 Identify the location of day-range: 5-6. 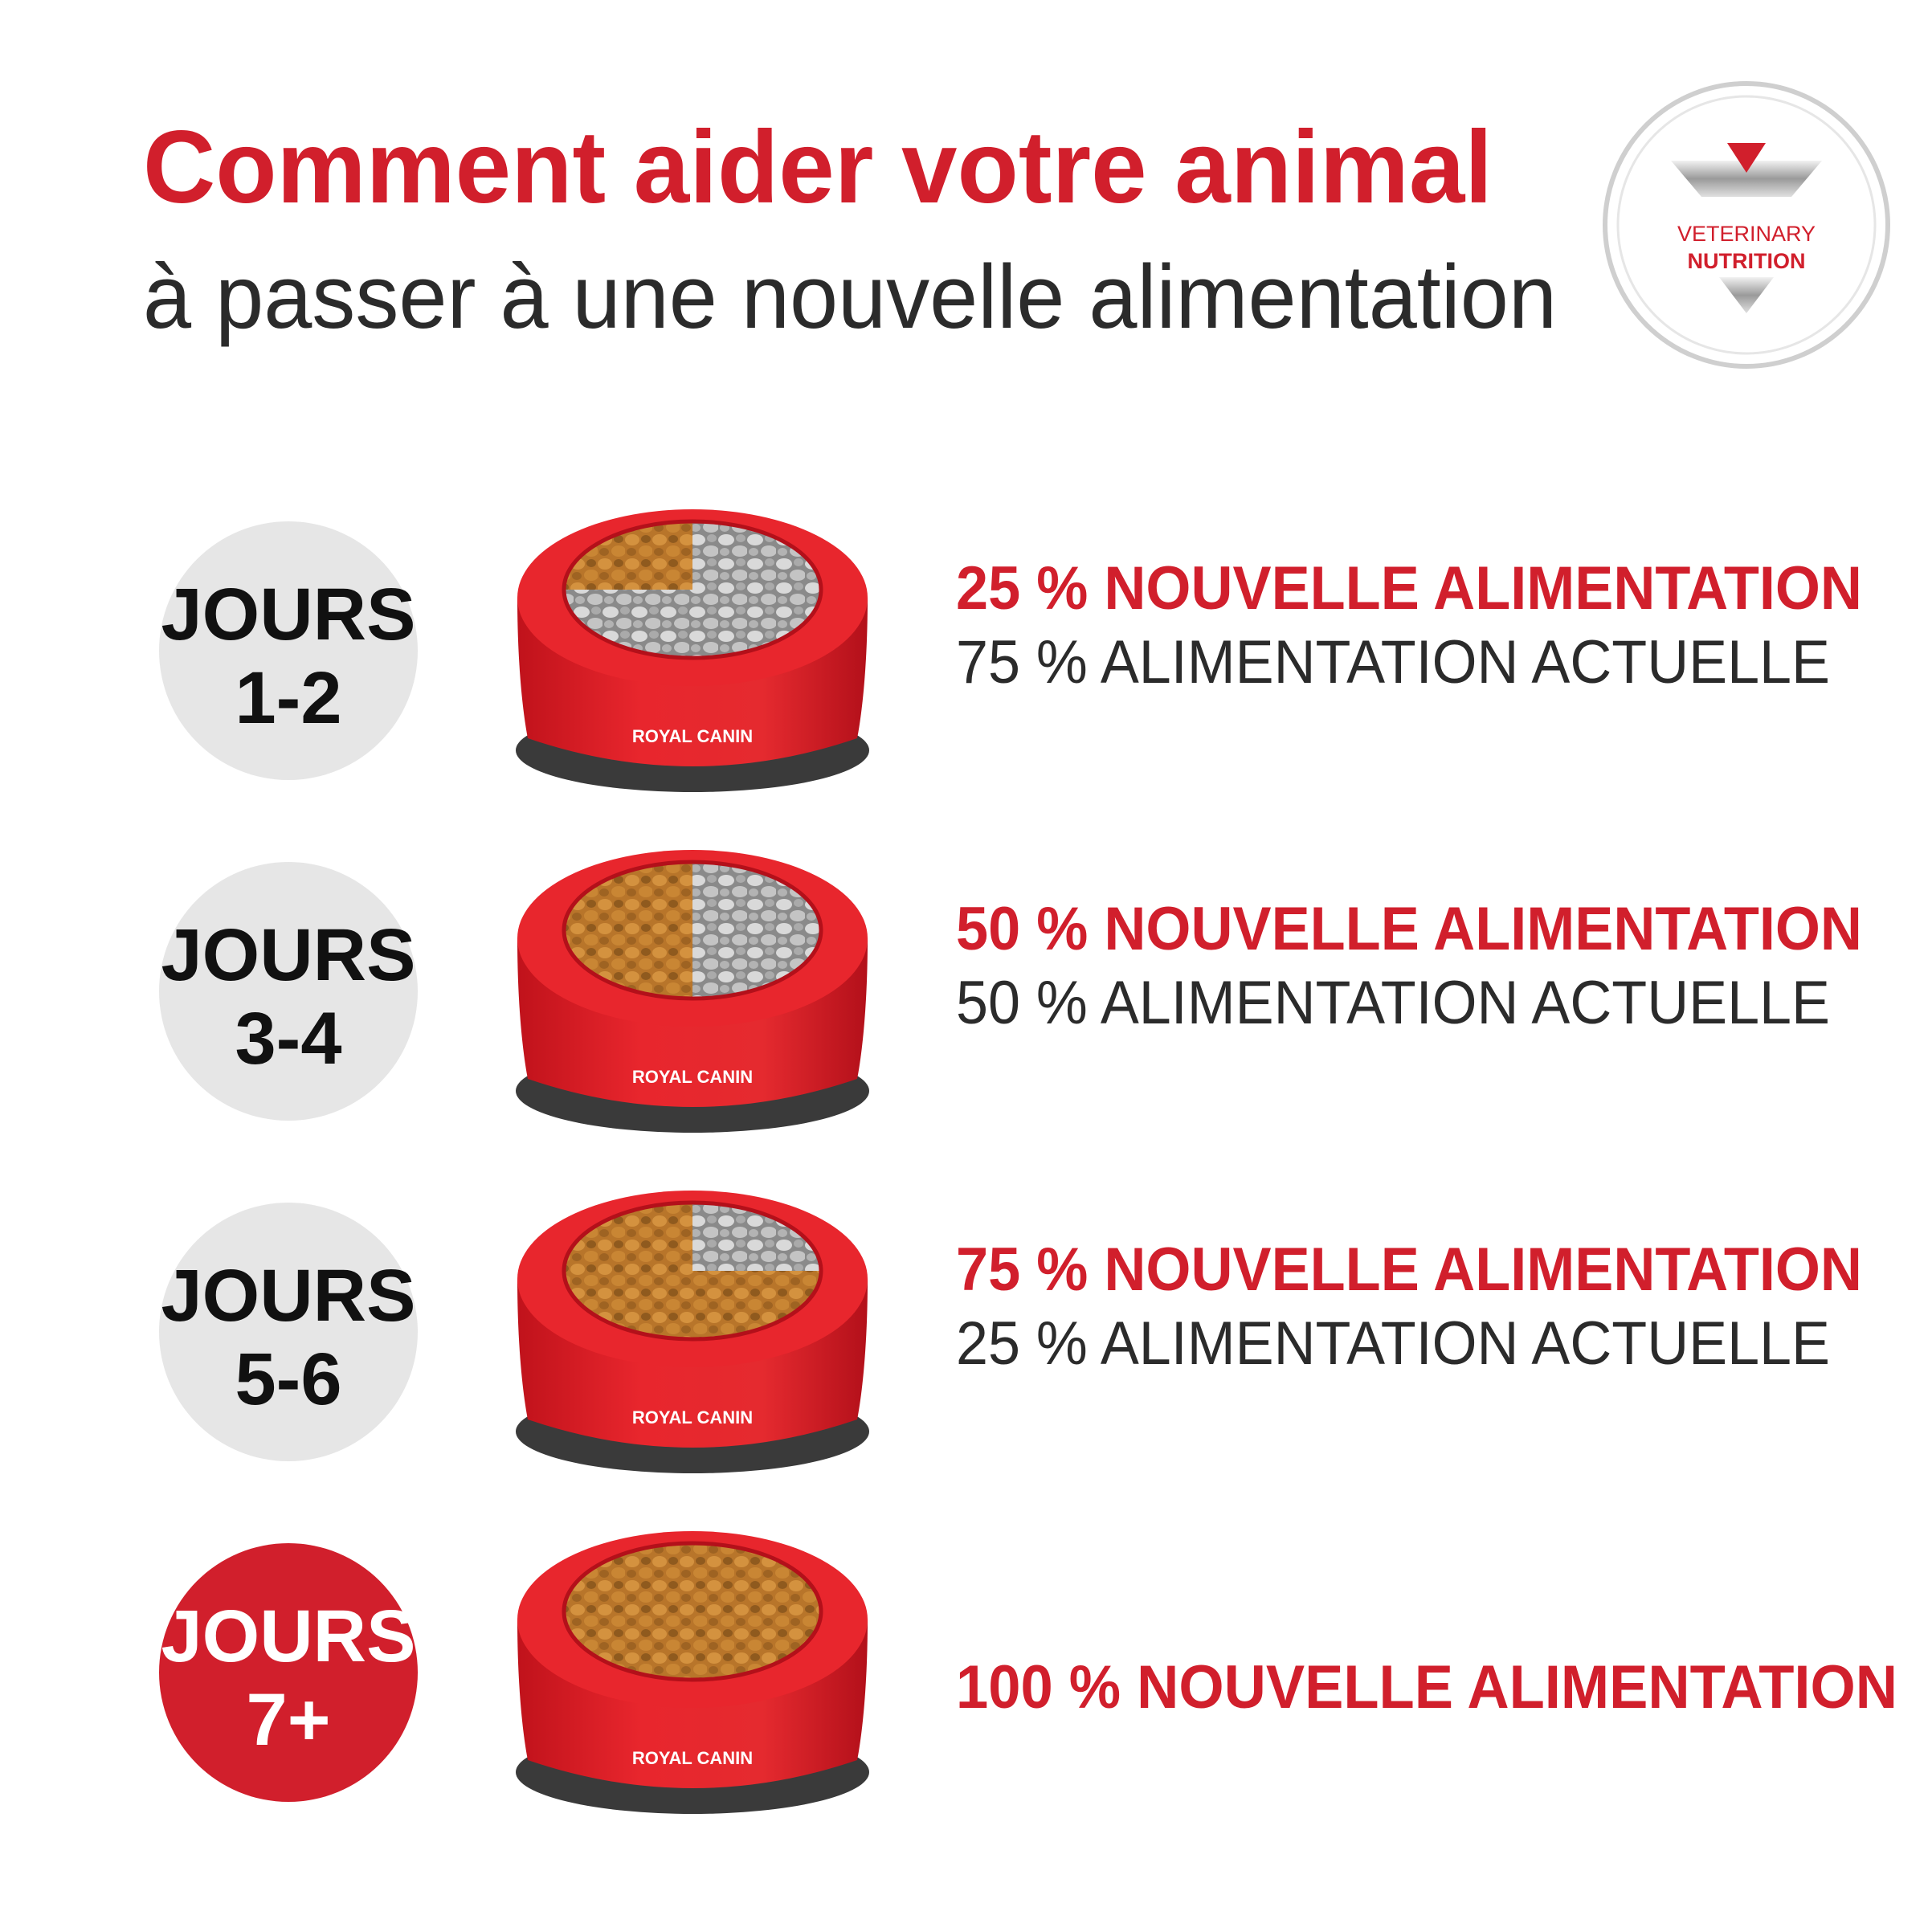
(288, 1379).